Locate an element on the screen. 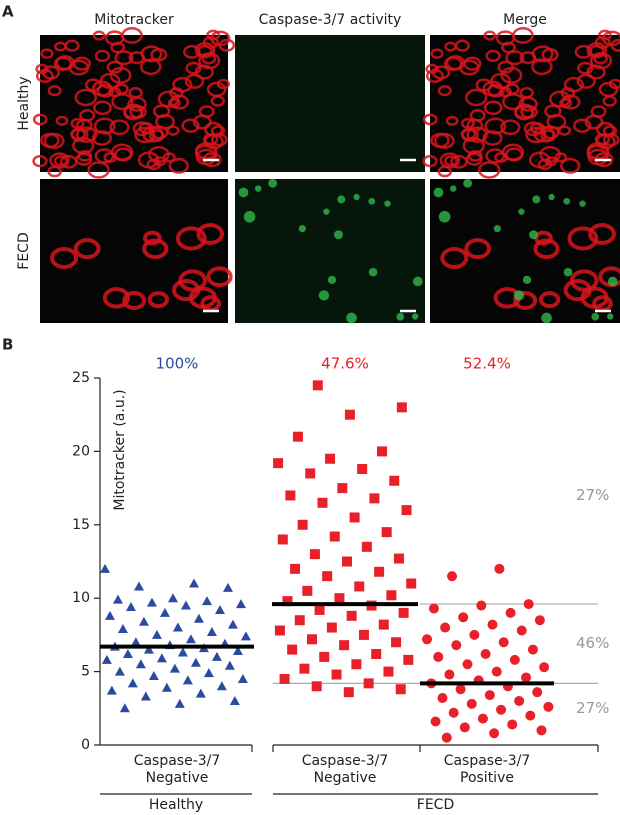 The width and height of the screenshot is (620, 815). panel-label: A is located at coordinates (8, 12).